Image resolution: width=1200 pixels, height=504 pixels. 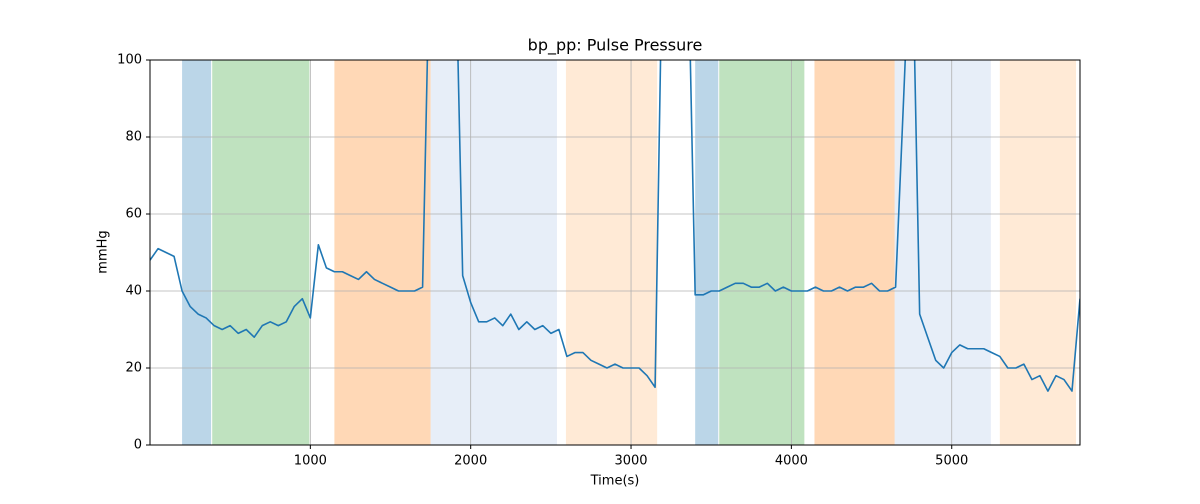 What do you see at coordinates (103, 251) in the screenshot?
I see `y-axis-label: mmHg` at bounding box center [103, 251].